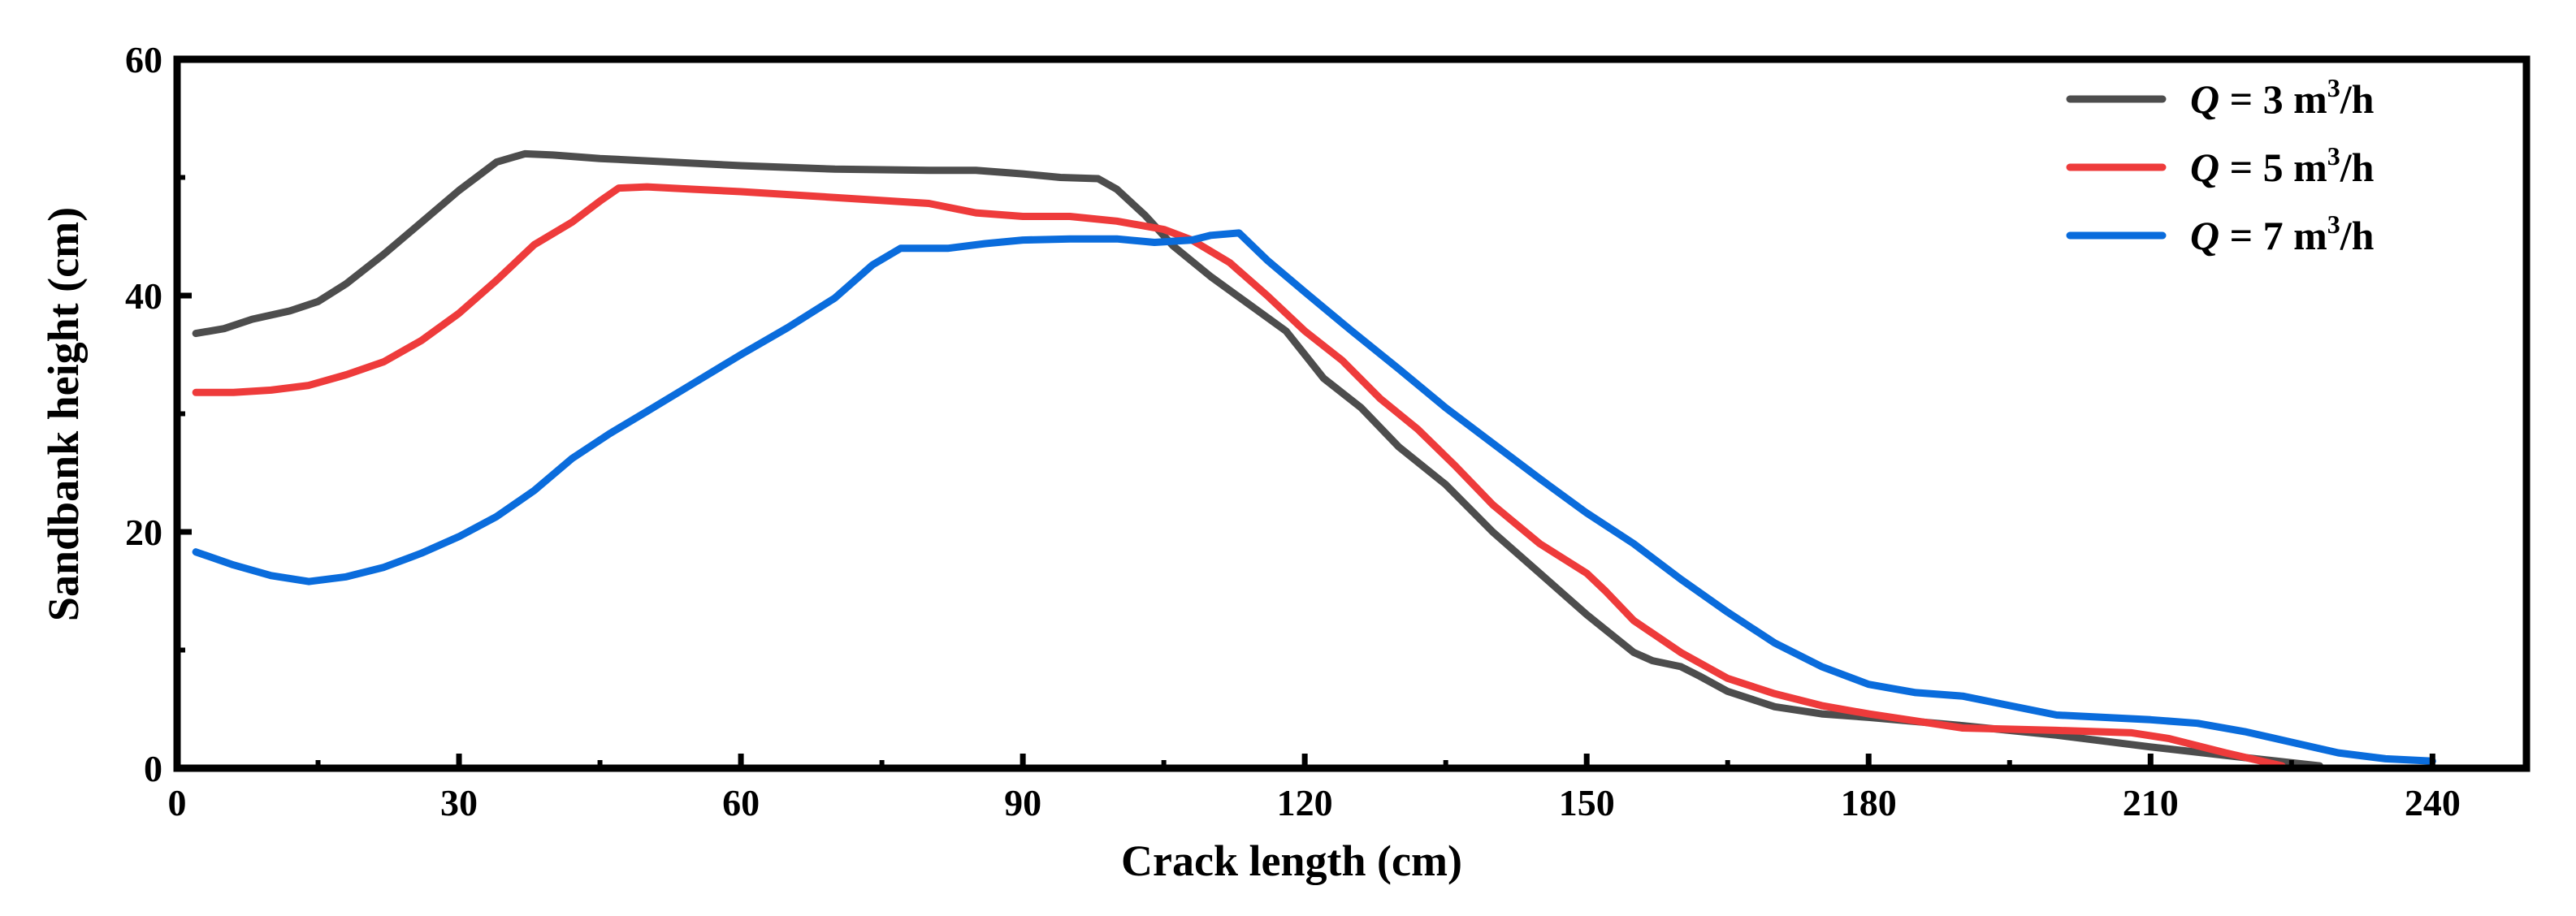  Describe the element at coordinates (2433, 802) in the screenshot. I see `x-tick-label: 240` at that location.